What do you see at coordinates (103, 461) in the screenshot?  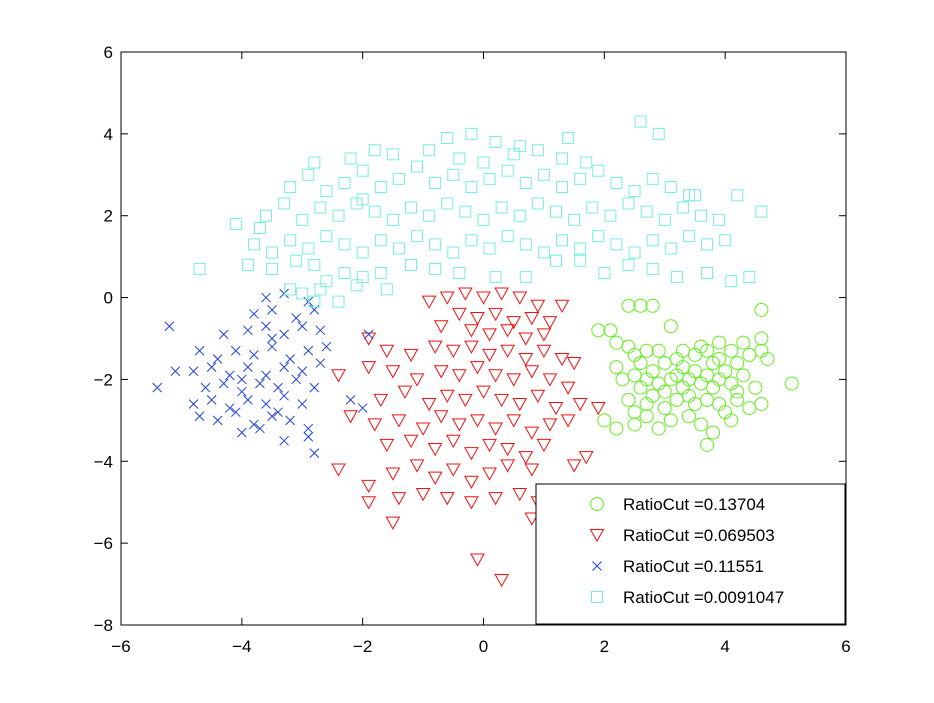 I see `y-tick-label: −4` at bounding box center [103, 461].